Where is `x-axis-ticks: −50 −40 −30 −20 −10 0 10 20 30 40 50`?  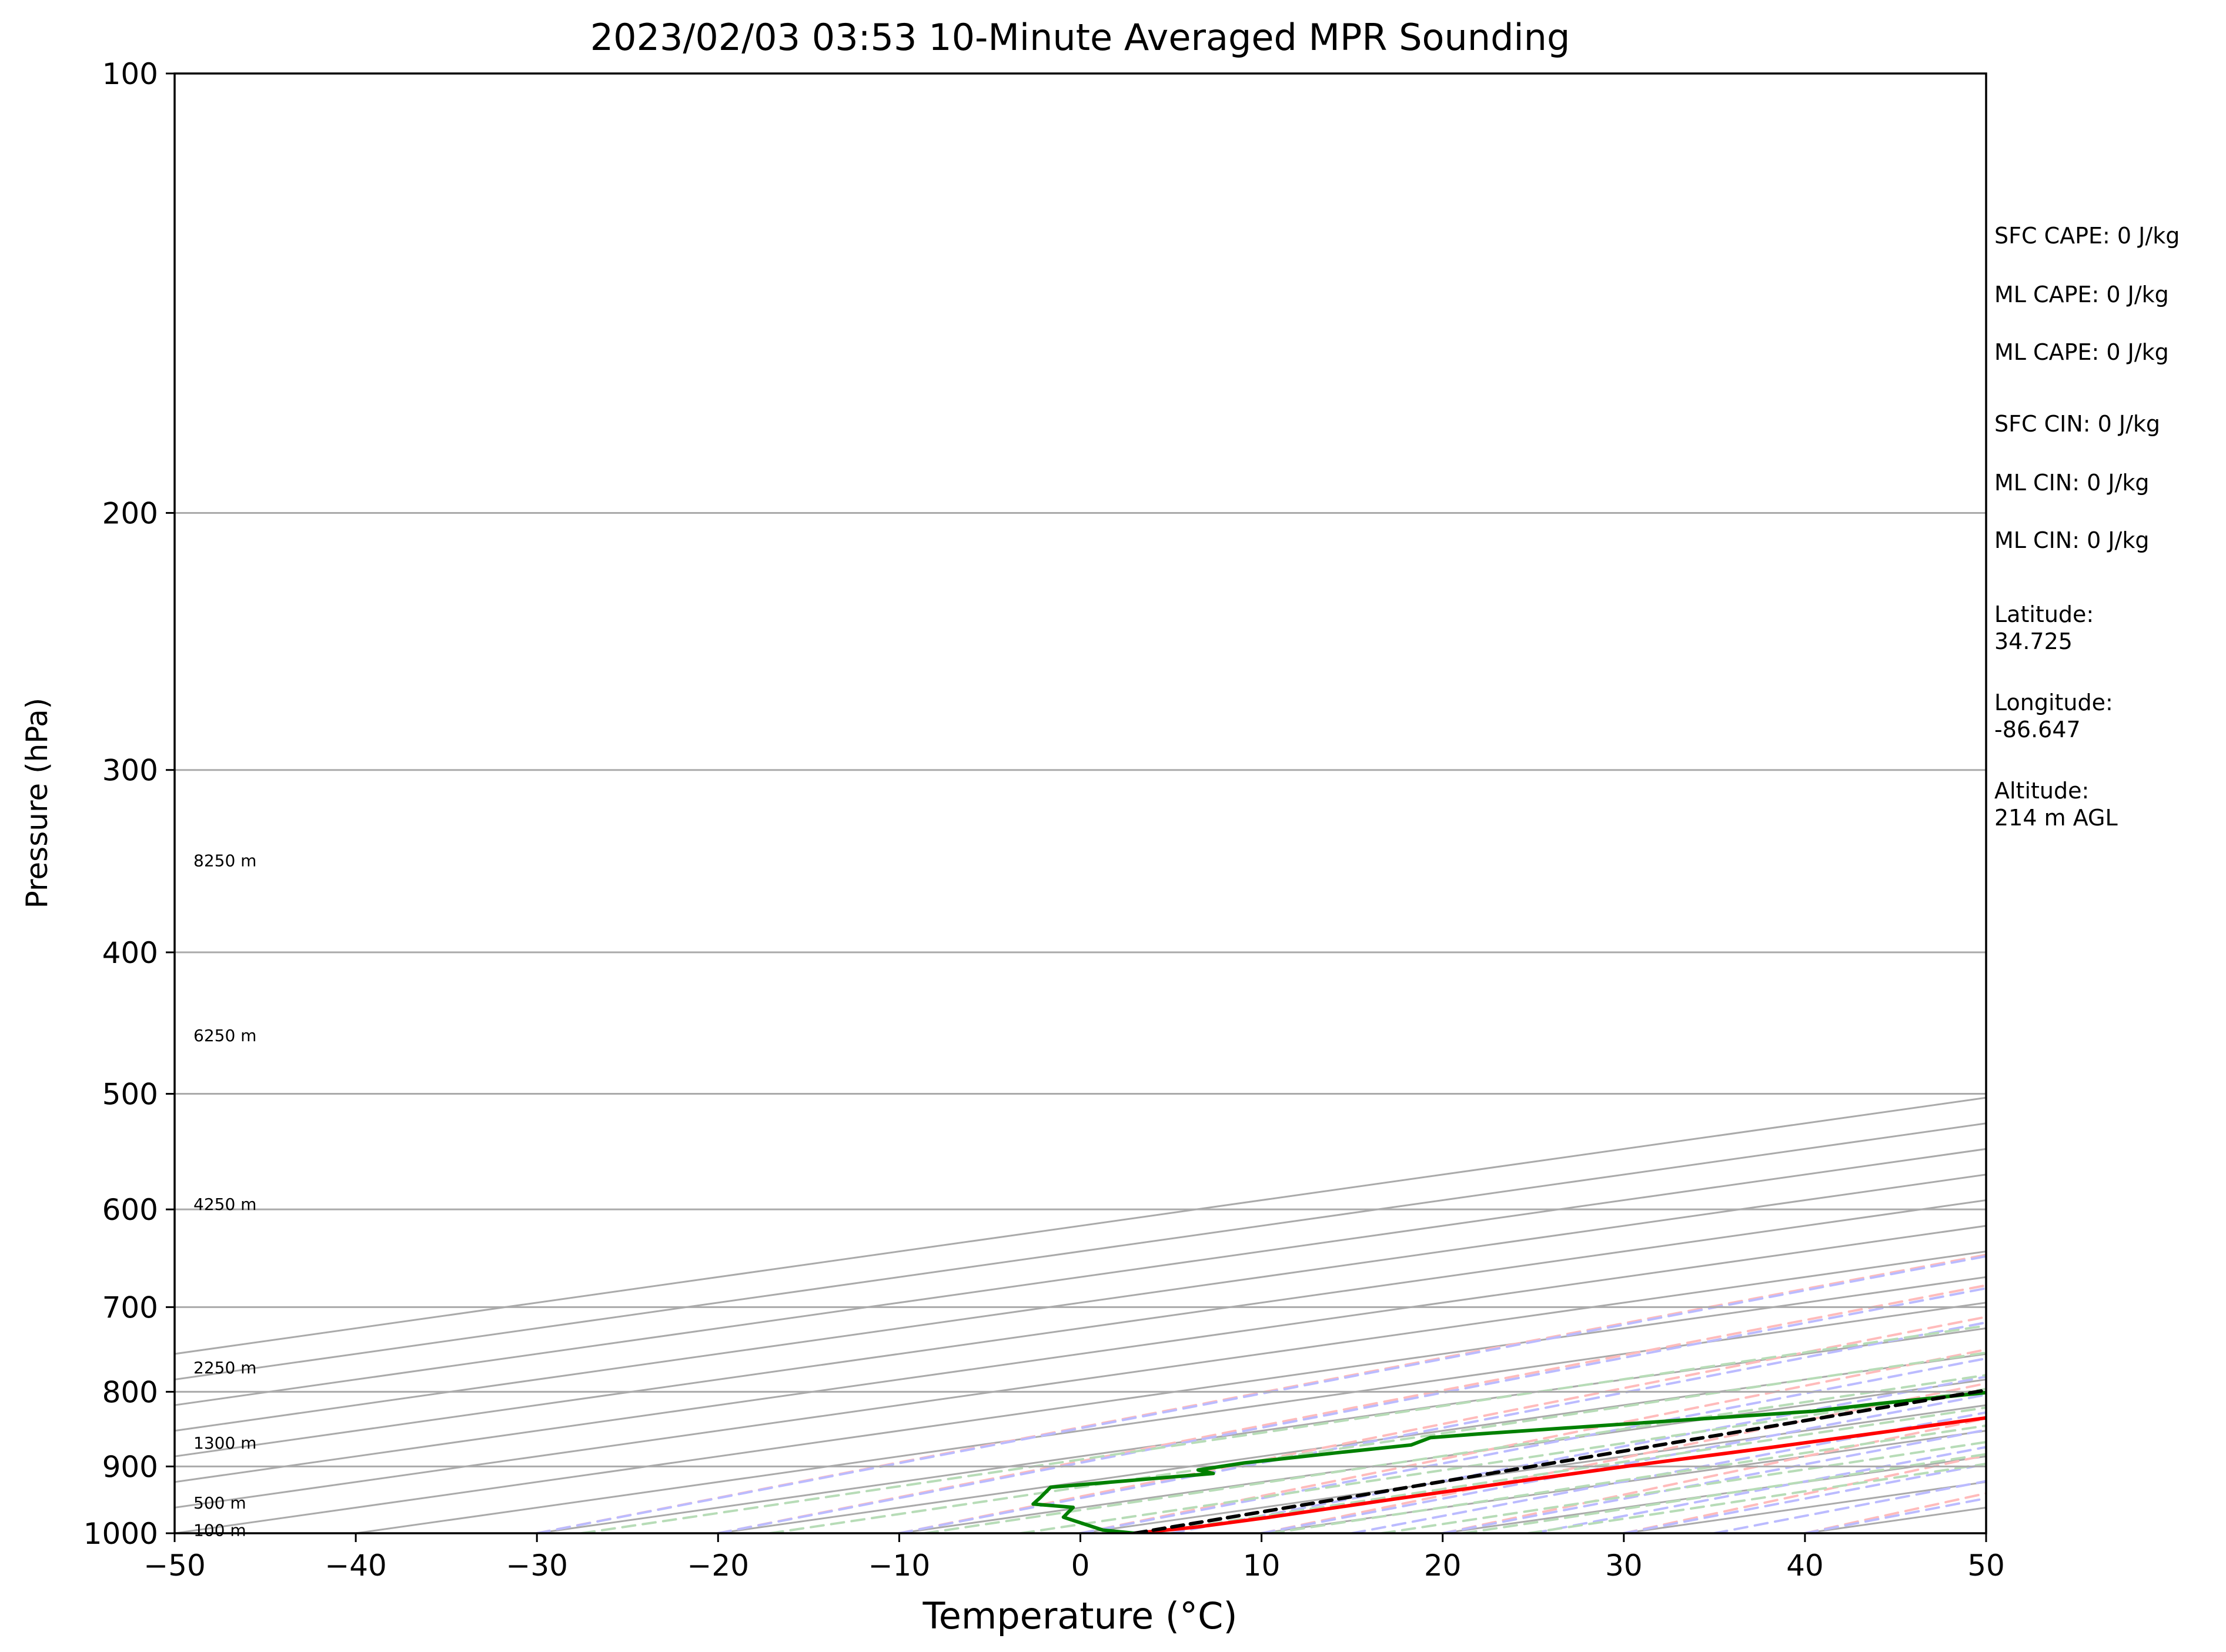
x-axis-ticks: −50 −40 −30 −20 −10 0 10 20 30 40 50 is located at coordinates (1074, 1558).